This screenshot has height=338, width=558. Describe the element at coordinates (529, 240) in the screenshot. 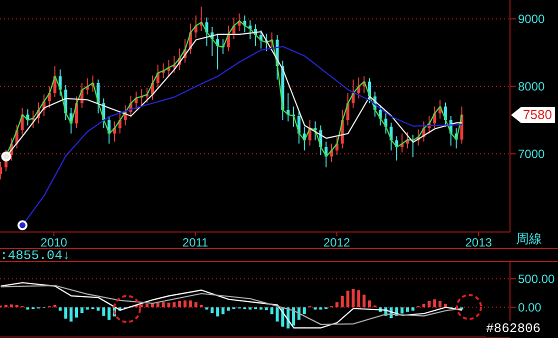

I see `text: 周線` at that location.